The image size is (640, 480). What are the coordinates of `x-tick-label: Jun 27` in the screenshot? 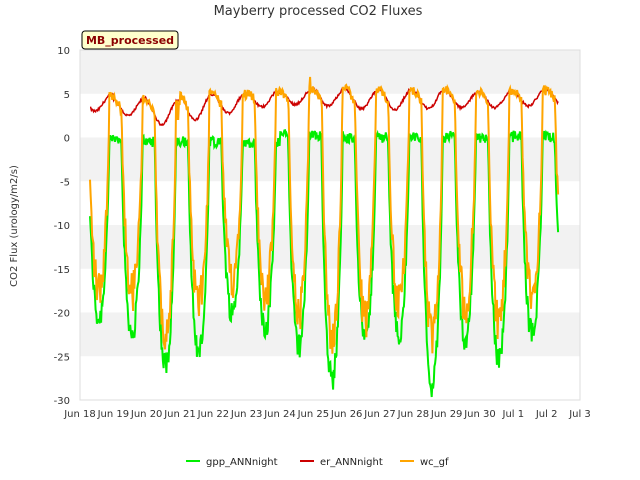 It's located at (379, 414).